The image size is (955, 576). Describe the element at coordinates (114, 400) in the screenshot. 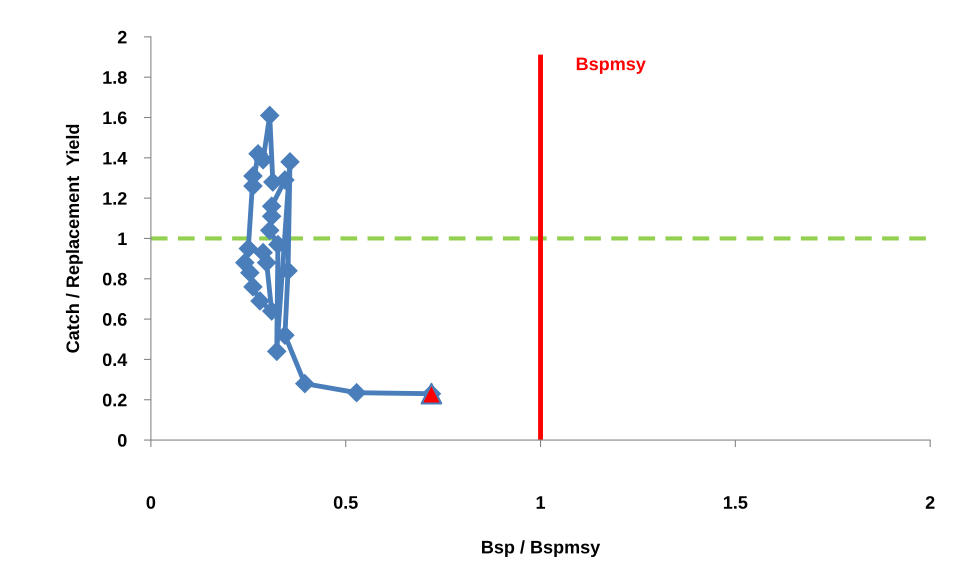

I see `y-tick-label: 0.2` at that location.